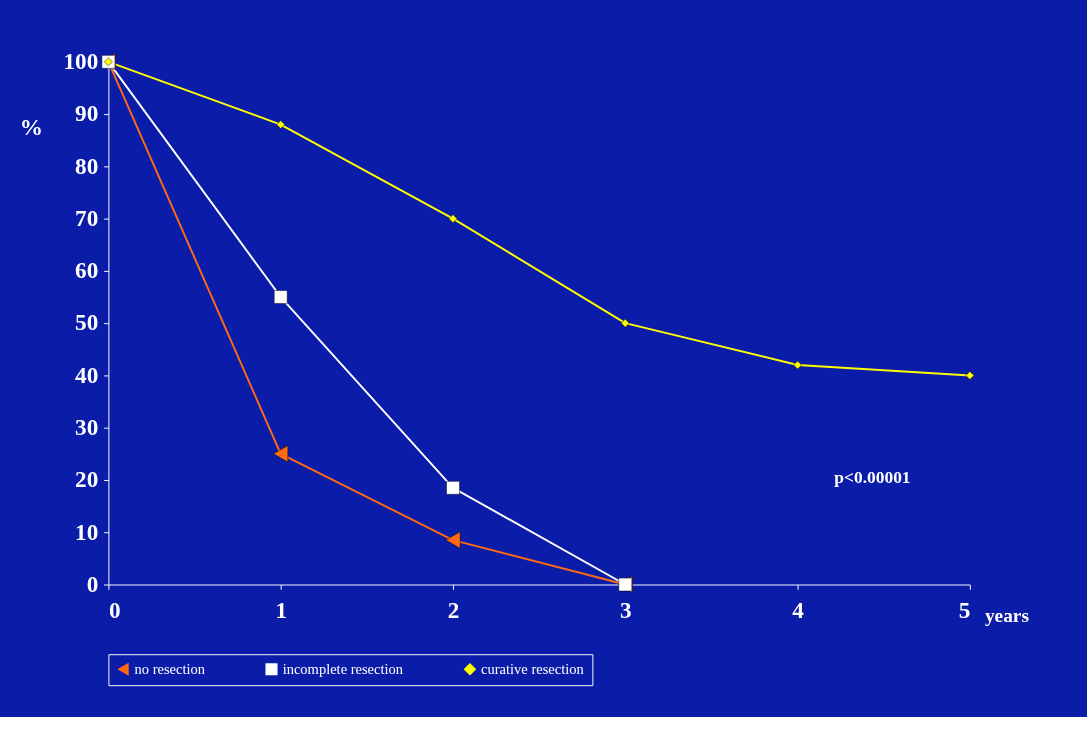  What do you see at coordinates (872, 476) in the screenshot?
I see `annotation: p<0.00001` at bounding box center [872, 476].